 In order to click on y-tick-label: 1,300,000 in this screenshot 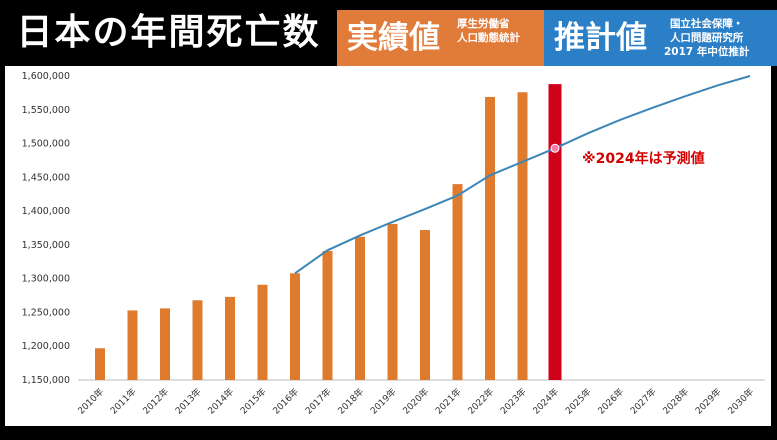, I will do `click(46, 279)`.